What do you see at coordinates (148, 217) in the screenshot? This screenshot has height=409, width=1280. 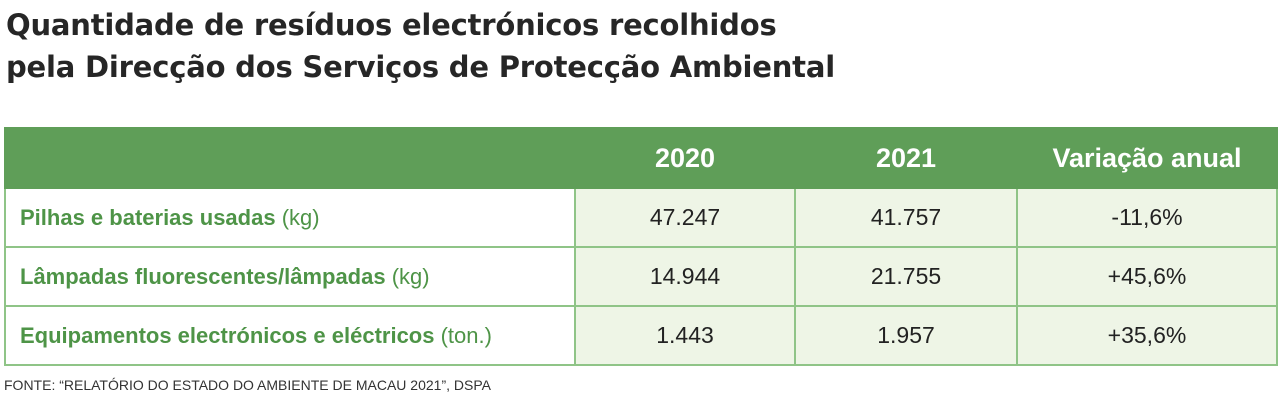 I see `row-label-name: Pilhas e baterias usadas` at bounding box center [148, 217].